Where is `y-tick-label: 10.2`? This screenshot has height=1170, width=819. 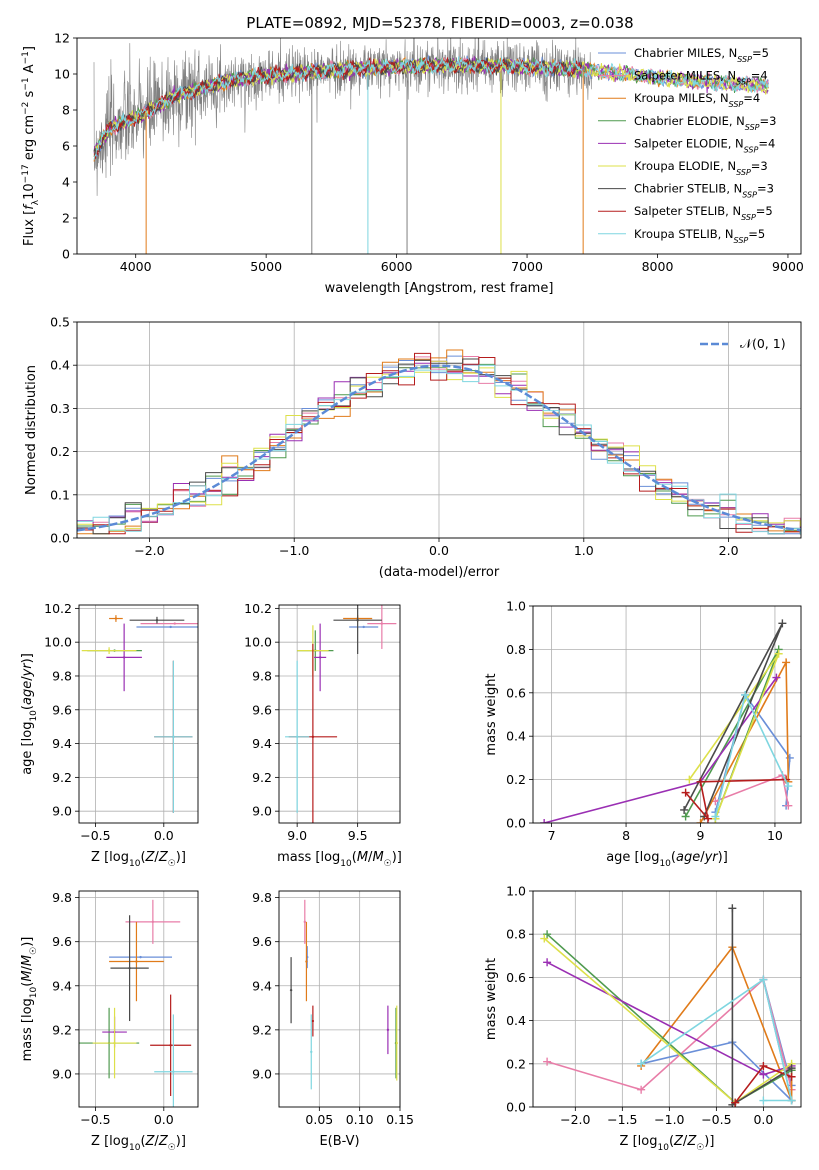 y-tick-label: 10.2 is located at coordinates (258, 608).